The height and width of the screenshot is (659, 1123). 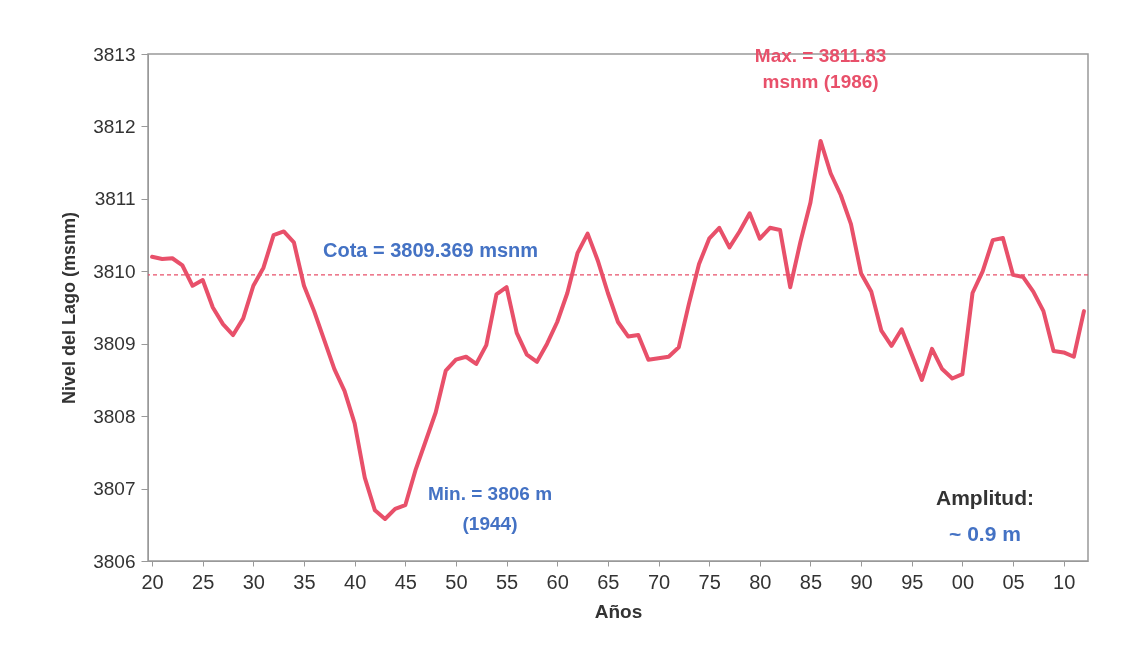 What do you see at coordinates (114, 489) in the screenshot?
I see `y-tick-label: 3807` at bounding box center [114, 489].